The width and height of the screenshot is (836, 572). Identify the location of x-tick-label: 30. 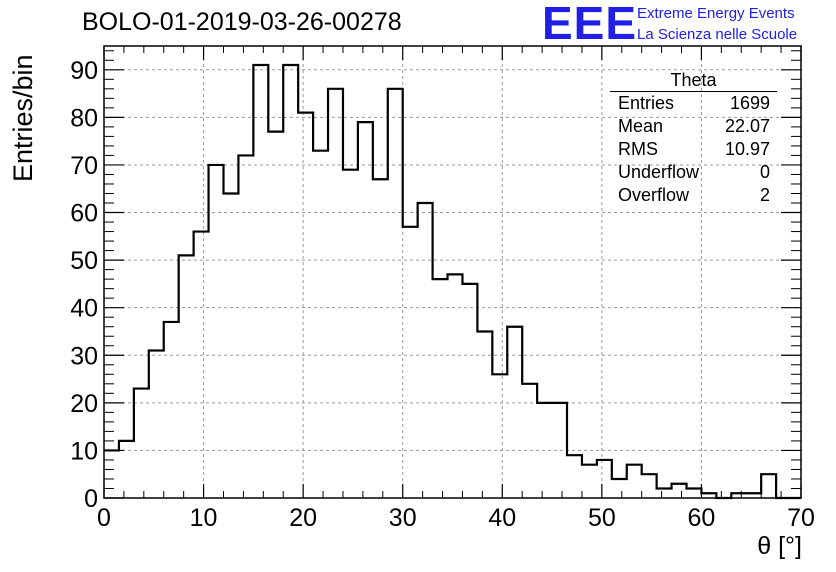
(403, 518).